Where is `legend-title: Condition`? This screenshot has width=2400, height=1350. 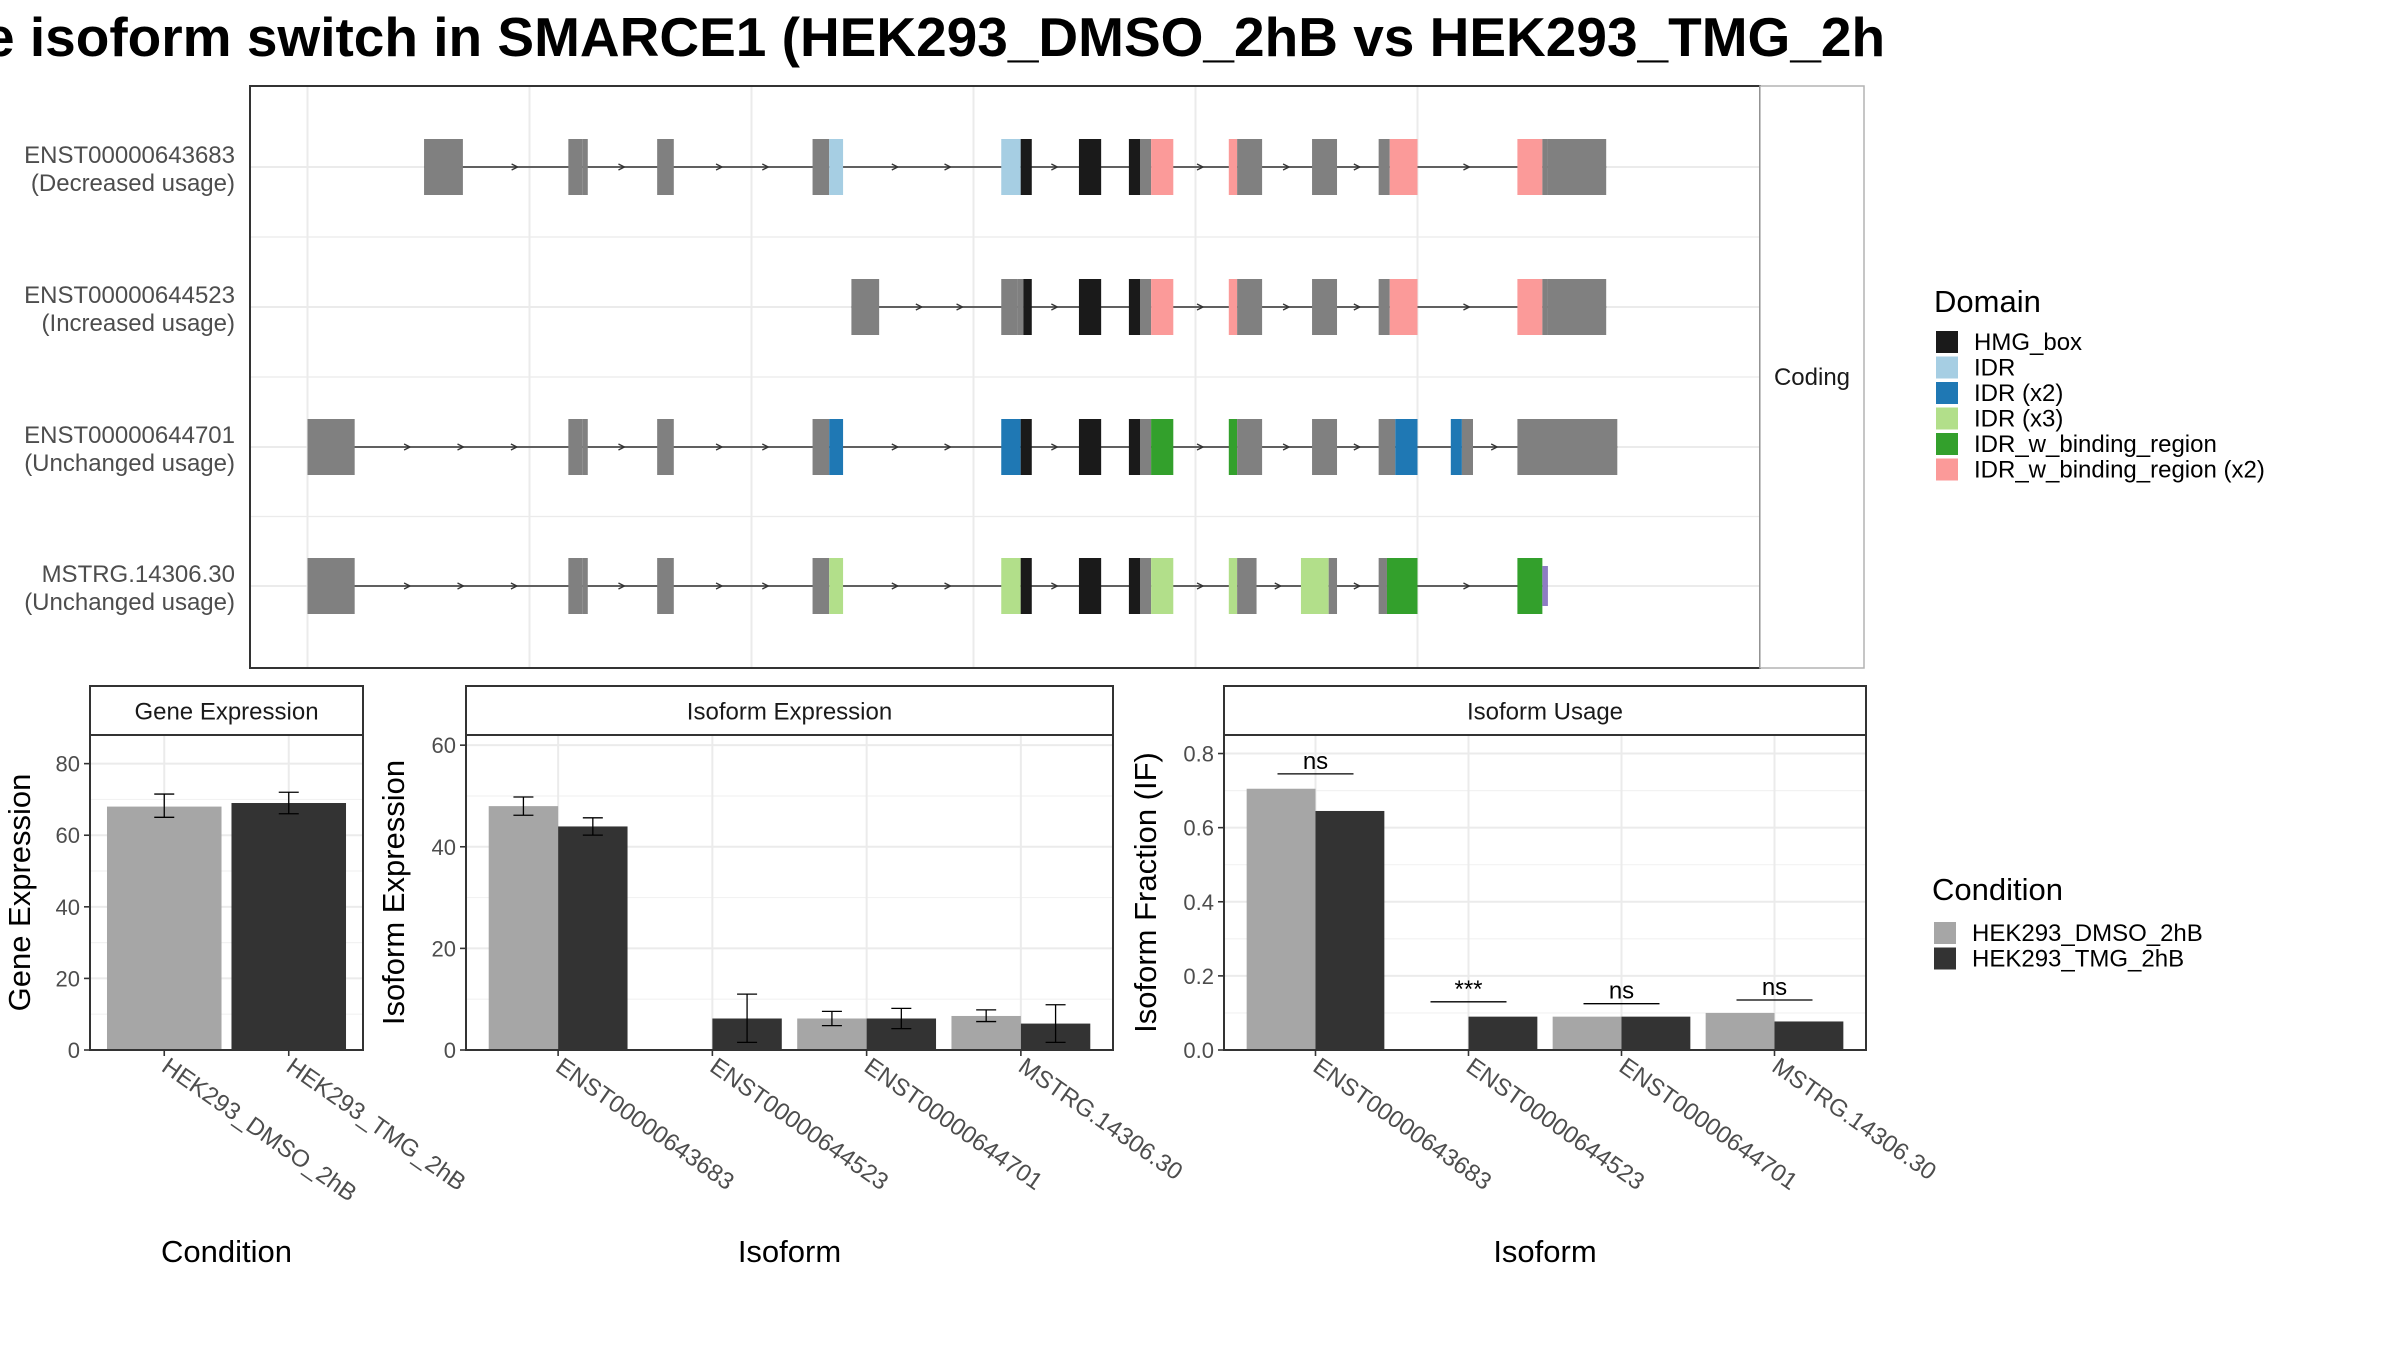 legend-title: Condition is located at coordinates (1997, 889).